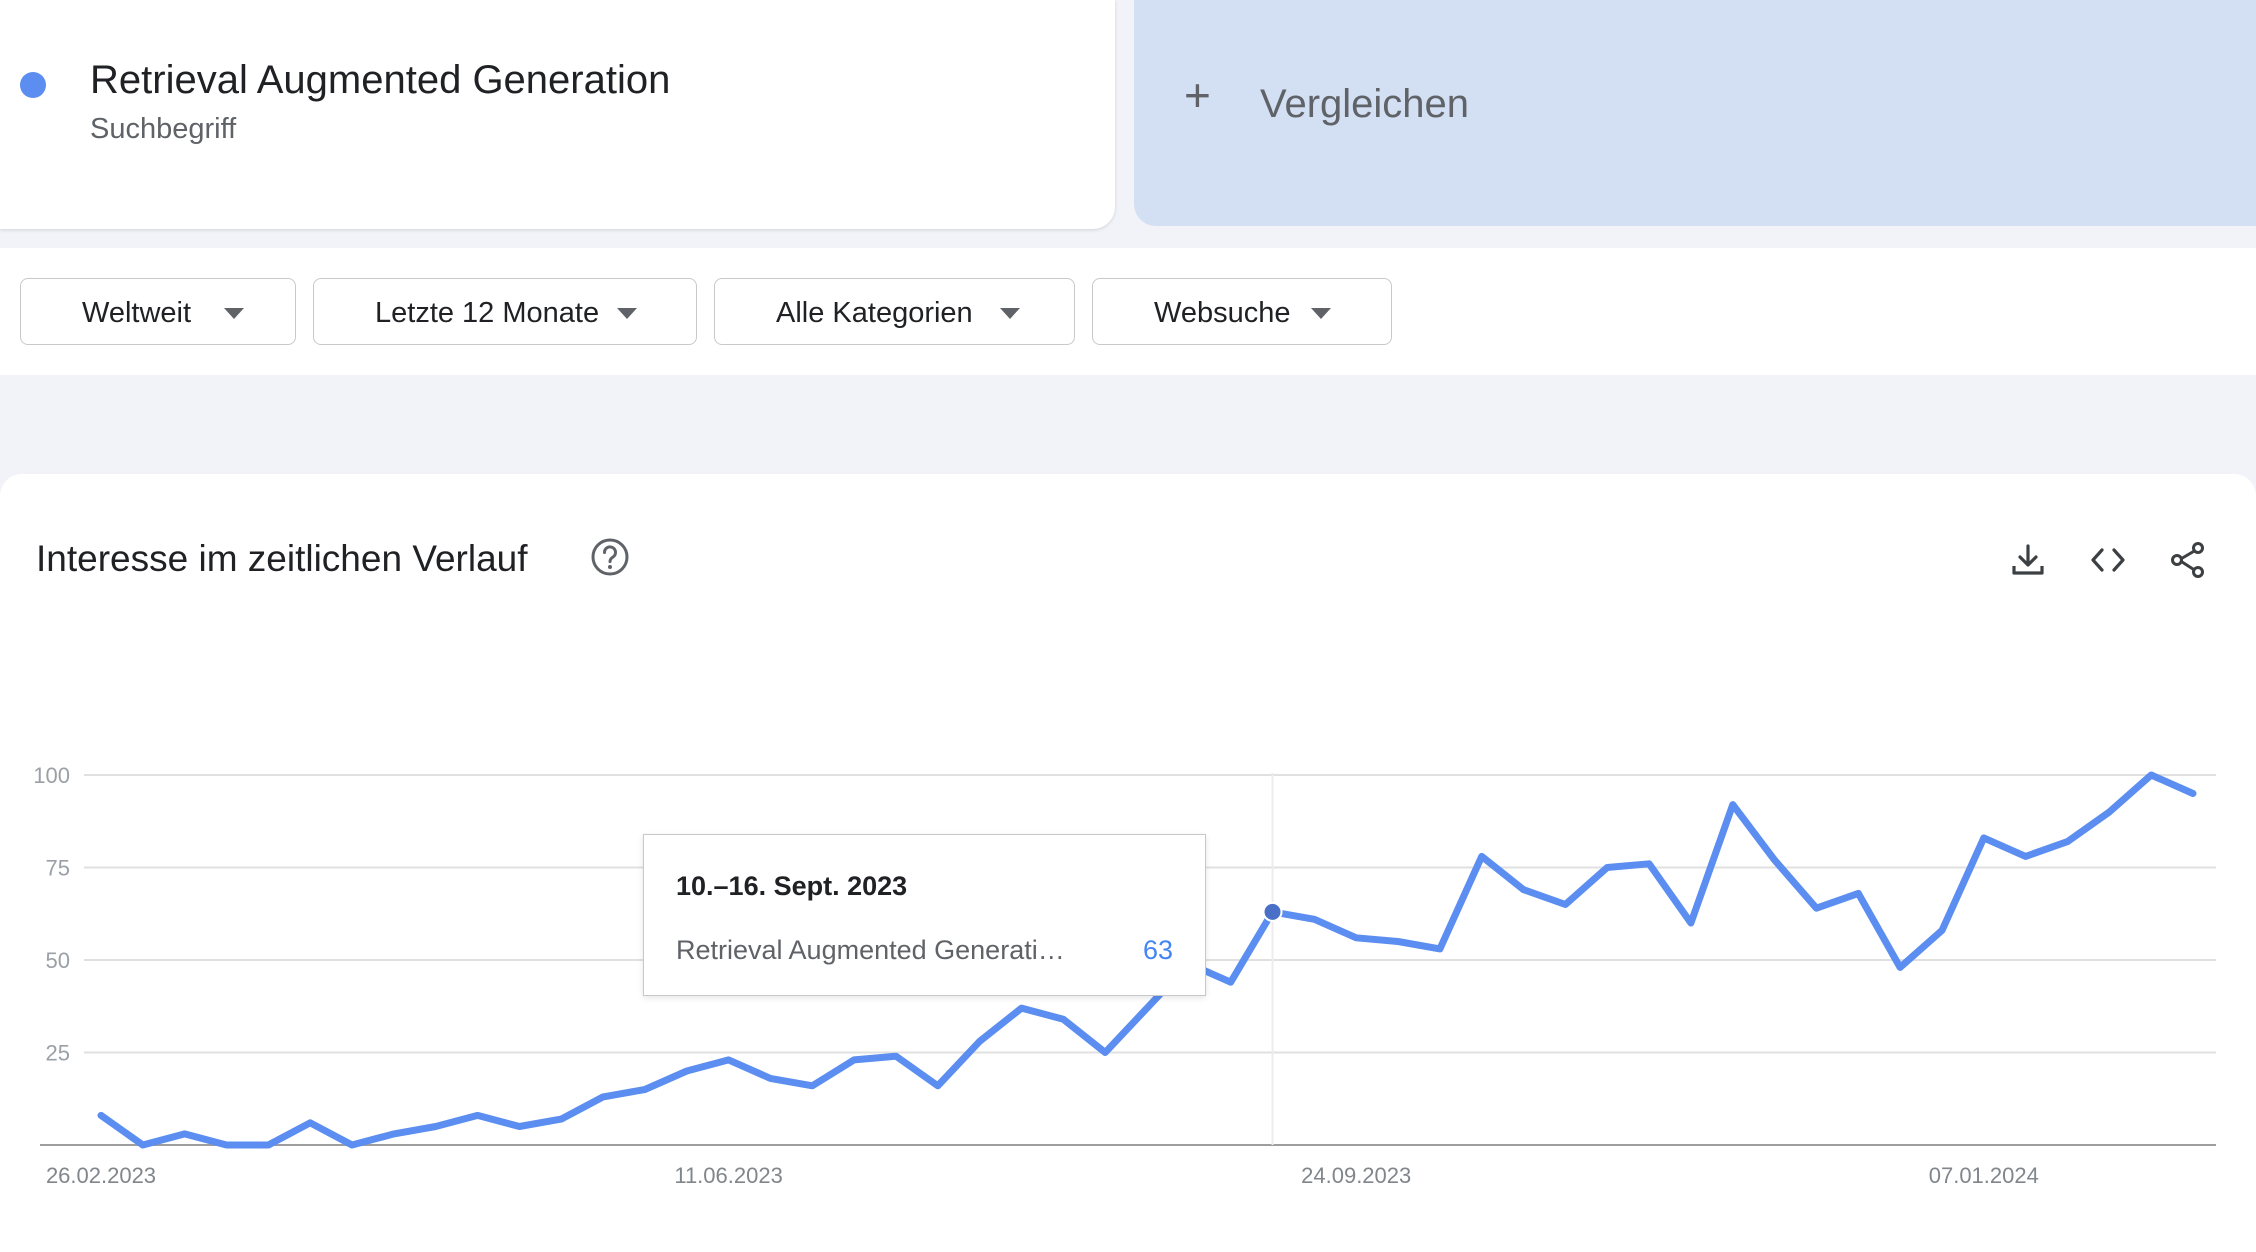  I want to click on compare-label: Vergleichen, so click(1365, 104).